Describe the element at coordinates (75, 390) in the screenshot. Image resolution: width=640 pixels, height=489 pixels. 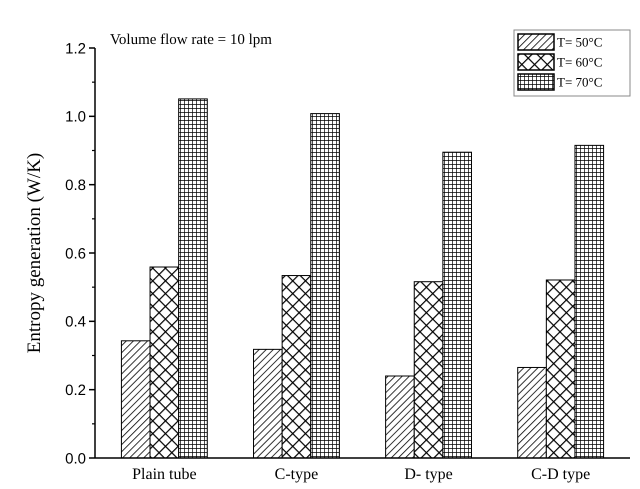
I see `y-tick-label: 0.2` at that location.